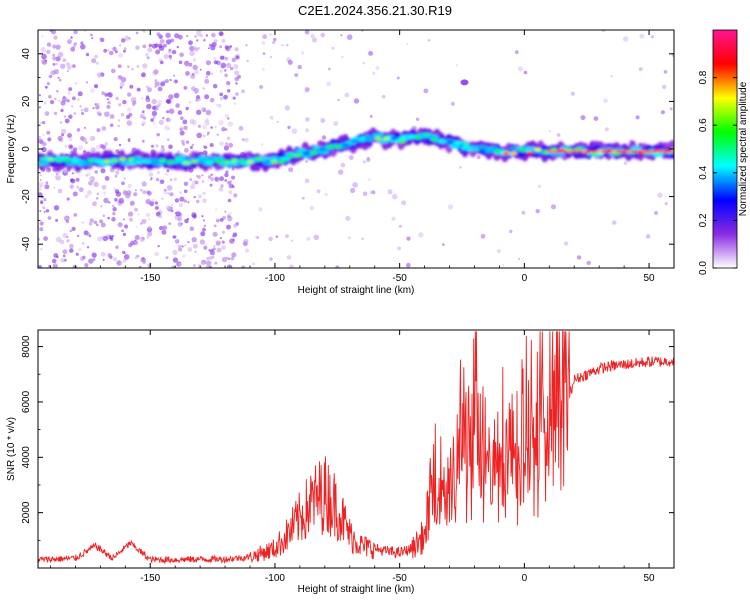 The image size is (750, 600). What do you see at coordinates (378, 135) in the screenshot?
I see `band-cell` at bounding box center [378, 135].